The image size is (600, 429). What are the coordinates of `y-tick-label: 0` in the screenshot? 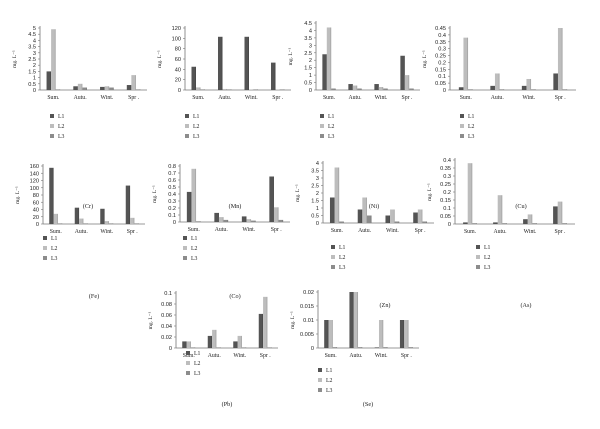 It's located at (449, 225).